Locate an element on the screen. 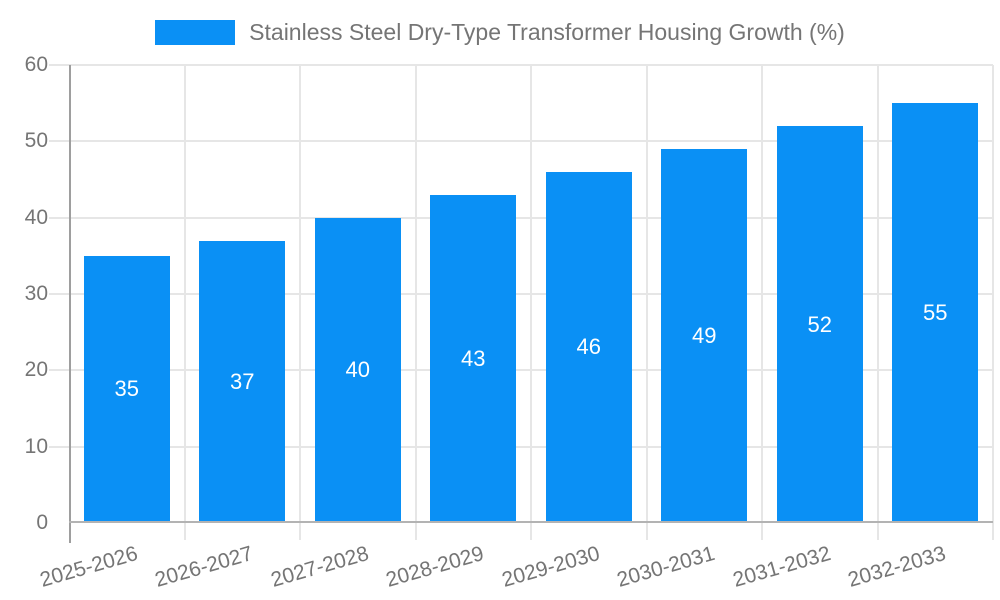  bar-value-label: 40 is located at coordinates (357, 370).